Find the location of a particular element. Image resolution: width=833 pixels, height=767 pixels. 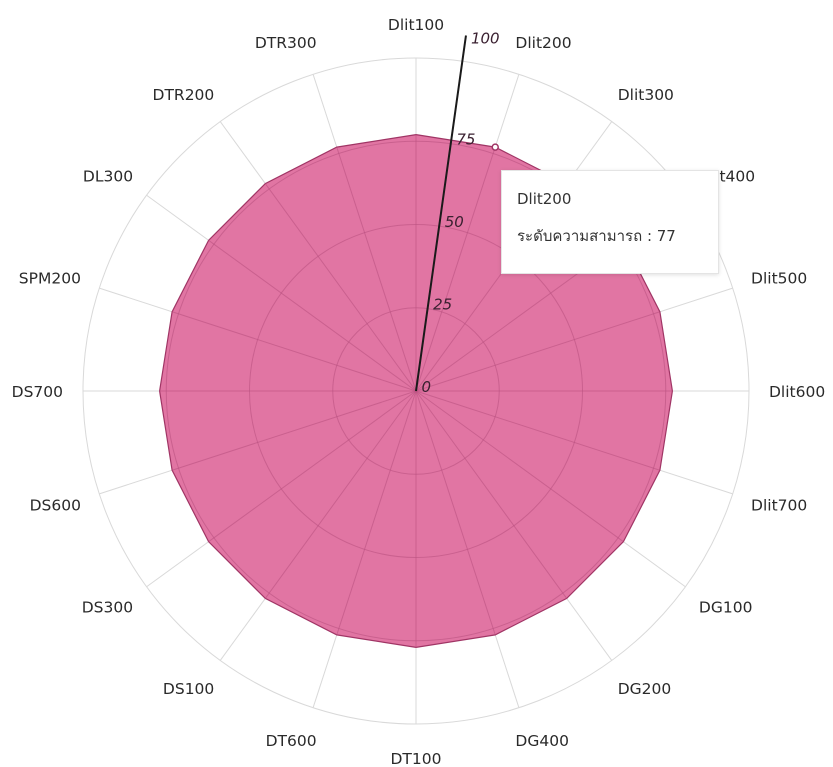

category-label: Dlit200 is located at coordinates (543, 43).